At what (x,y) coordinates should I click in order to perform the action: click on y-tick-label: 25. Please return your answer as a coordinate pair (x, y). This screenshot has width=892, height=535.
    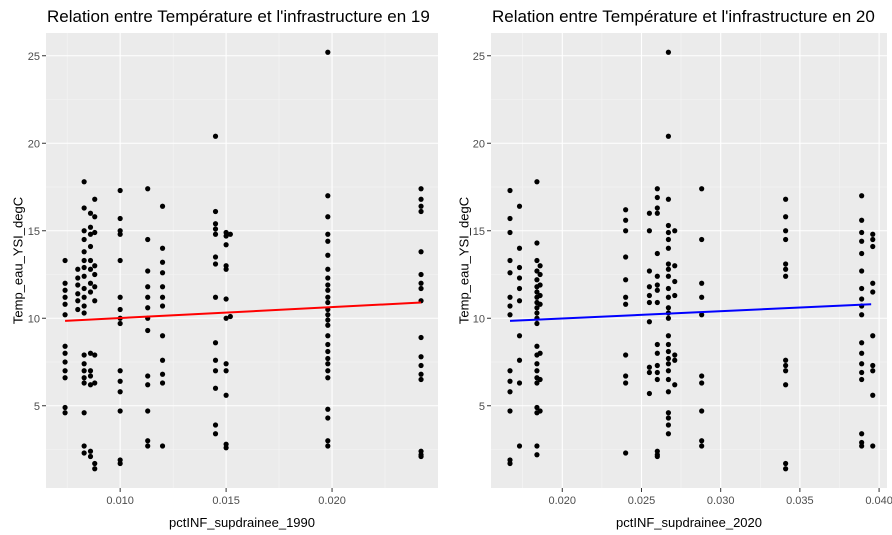
    Looking at the image, I should click on (34, 57).